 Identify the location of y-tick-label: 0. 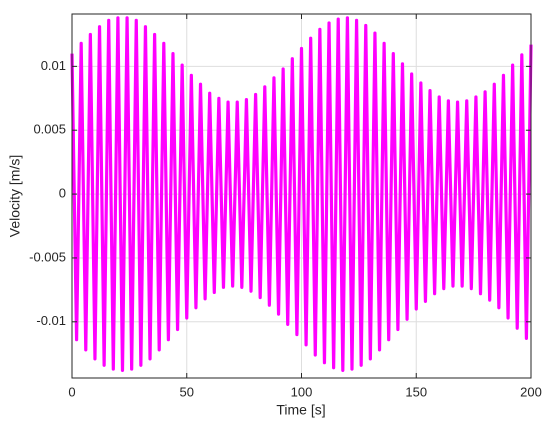
(62, 193).